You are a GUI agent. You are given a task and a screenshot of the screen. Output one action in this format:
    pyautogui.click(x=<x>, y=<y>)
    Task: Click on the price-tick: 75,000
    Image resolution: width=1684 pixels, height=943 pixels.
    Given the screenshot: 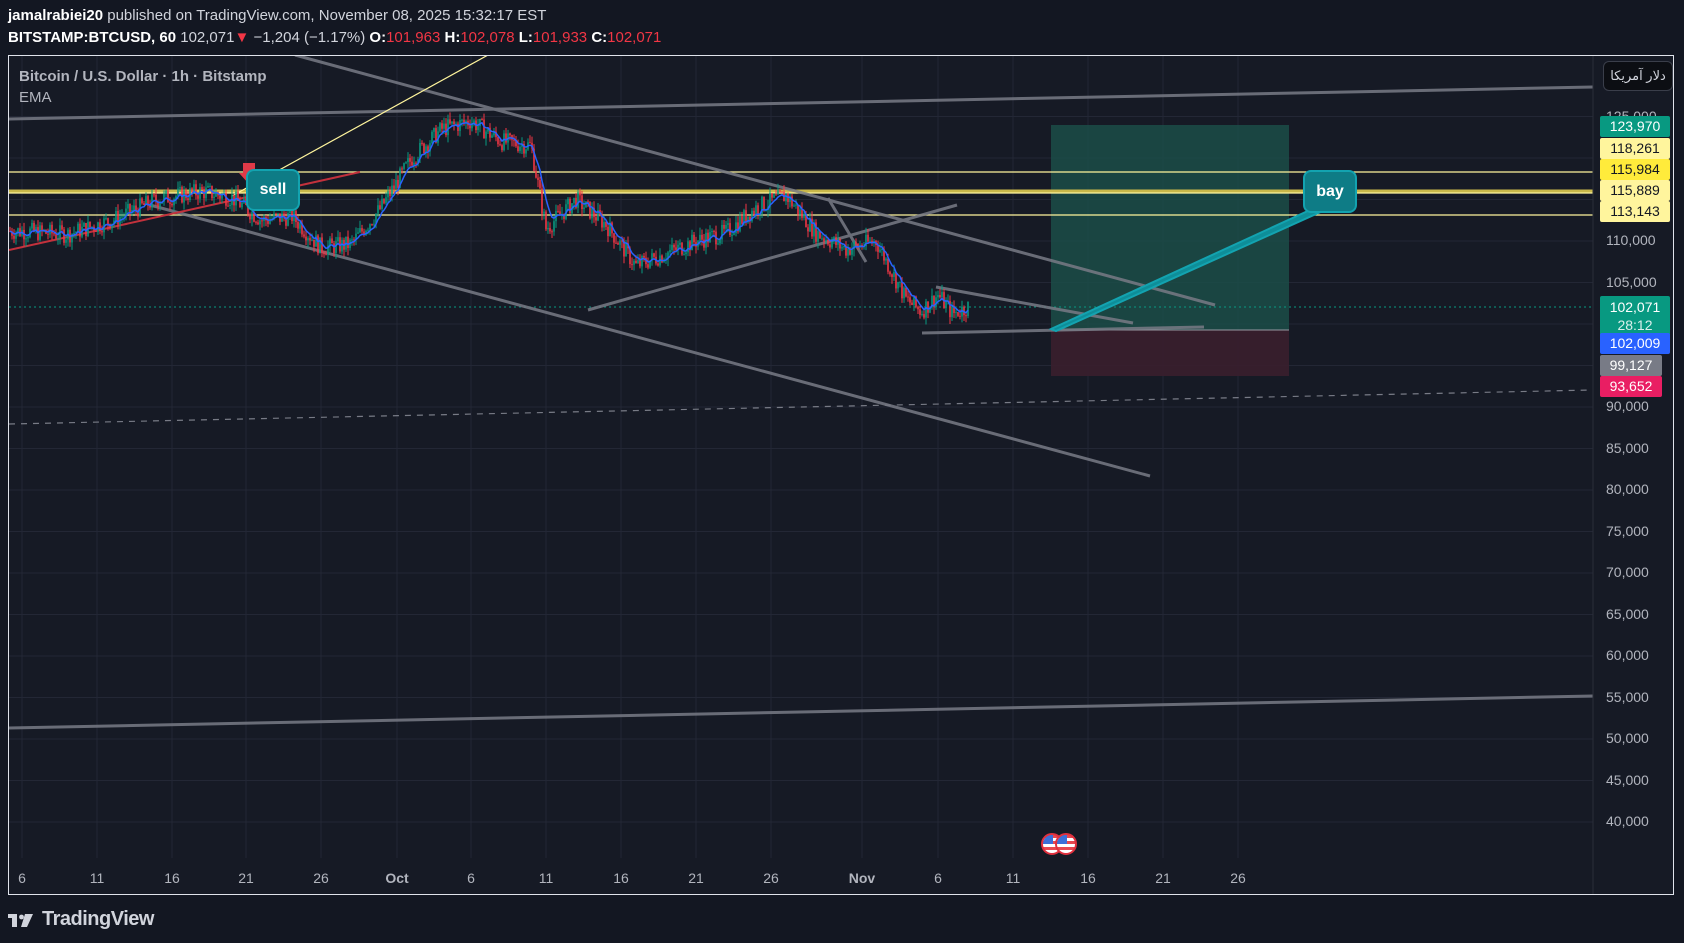 What is the action you would take?
    pyautogui.click(x=1627, y=530)
    